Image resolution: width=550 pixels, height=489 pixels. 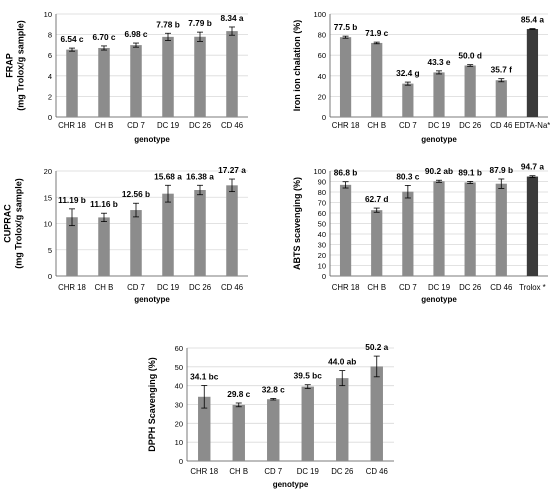 I want to click on data-label: 35.7 f, so click(x=501, y=70).